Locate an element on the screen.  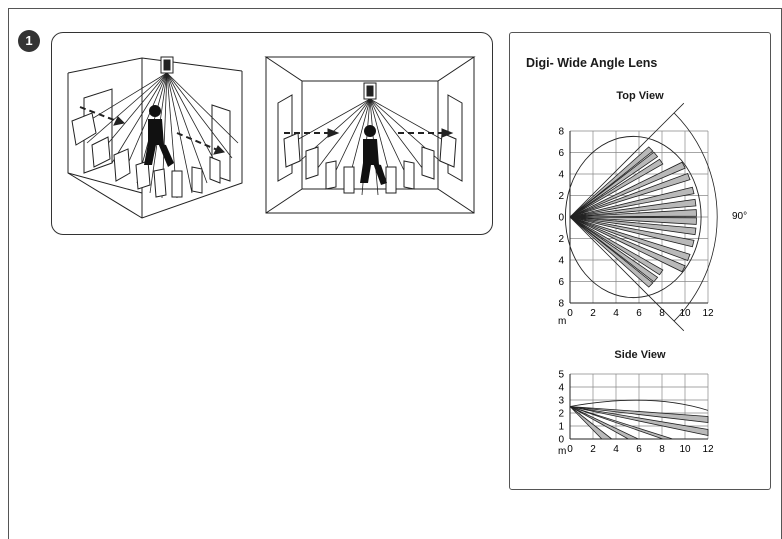
room-front-drawing is located at coordinates (370, 135).